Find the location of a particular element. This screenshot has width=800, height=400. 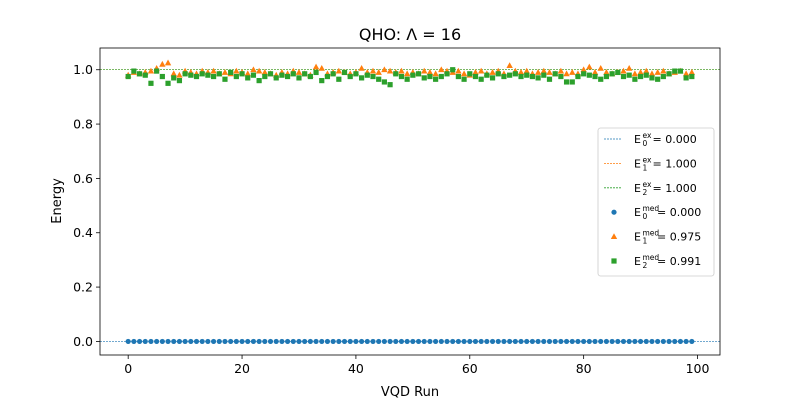

legend-label-sup-e2-ex: ex is located at coordinates (647, 184).